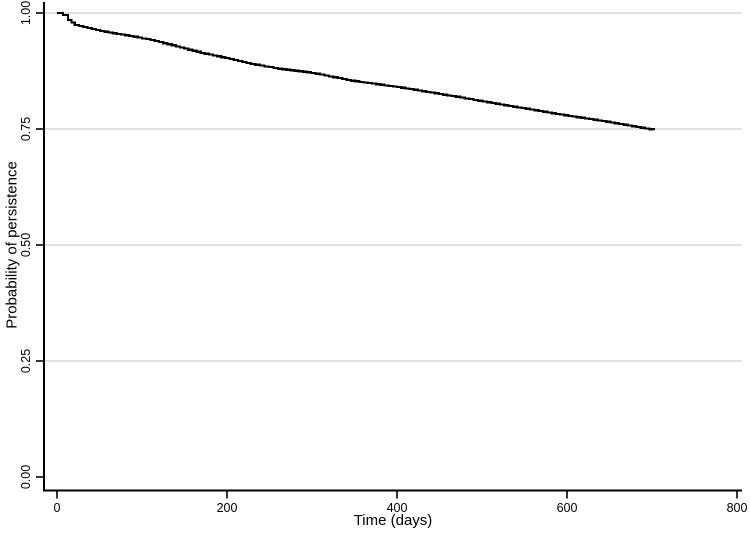 Image resolution: width=750 pixels, height=533 pixels. I want to click on y-tick-label-0.00: 0.00, so click(25, 477).